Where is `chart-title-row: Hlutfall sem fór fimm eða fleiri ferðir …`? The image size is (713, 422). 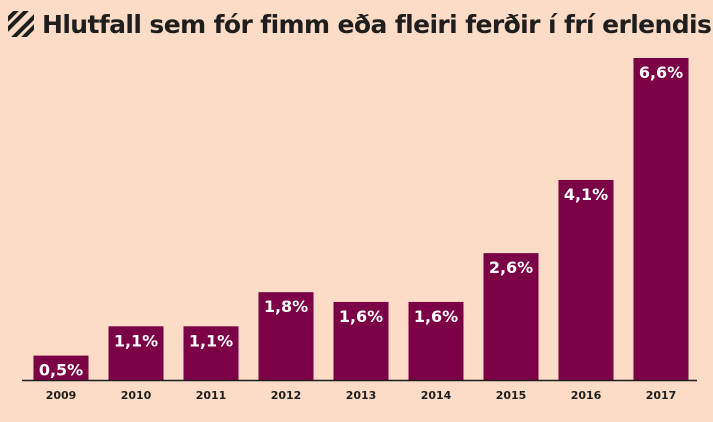 chart-title-row: Hlutfall sem fór fimm eða fleiri ferðir … is located at coordinates (360, 24).